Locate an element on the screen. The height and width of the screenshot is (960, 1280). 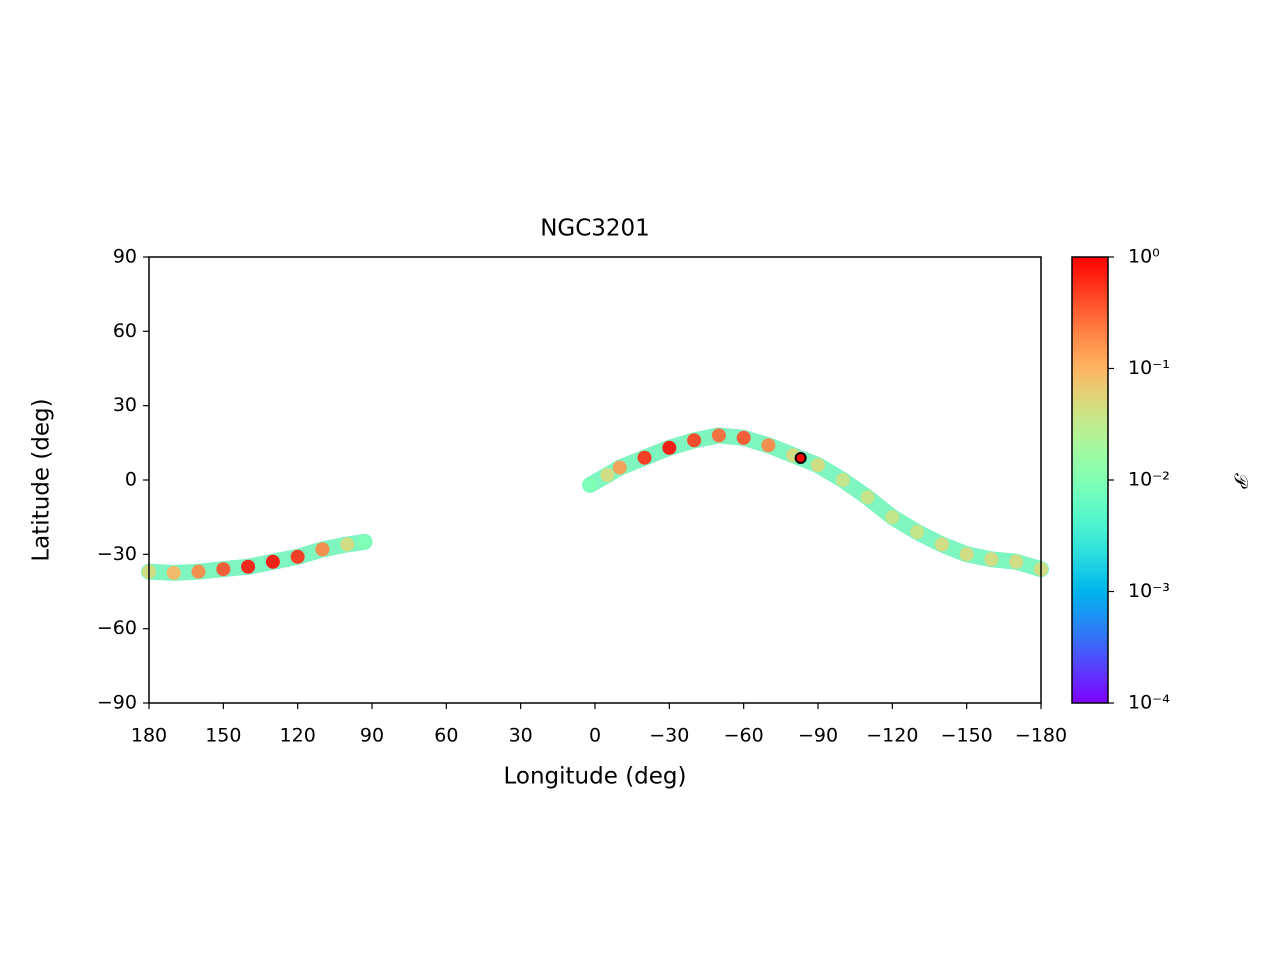
colorbar-tick-label: 10⁰ is located at coordinates (1144, 257).